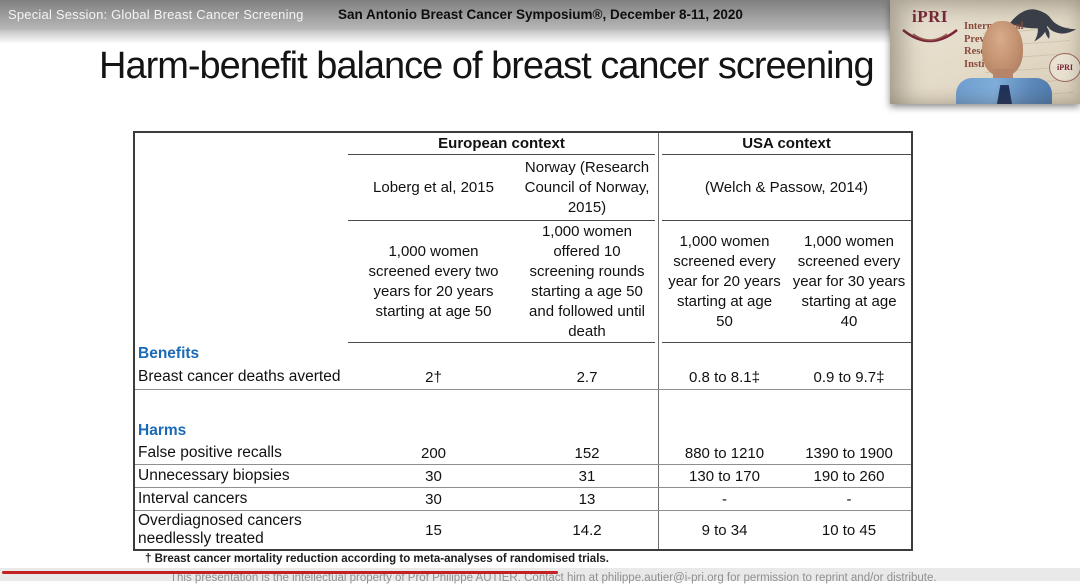 The width and height of the screenshot is (1080, 584). Describe the element at coordinates (501, 144) in the screenshot. I see `table-header-european-context: European context` at that location.